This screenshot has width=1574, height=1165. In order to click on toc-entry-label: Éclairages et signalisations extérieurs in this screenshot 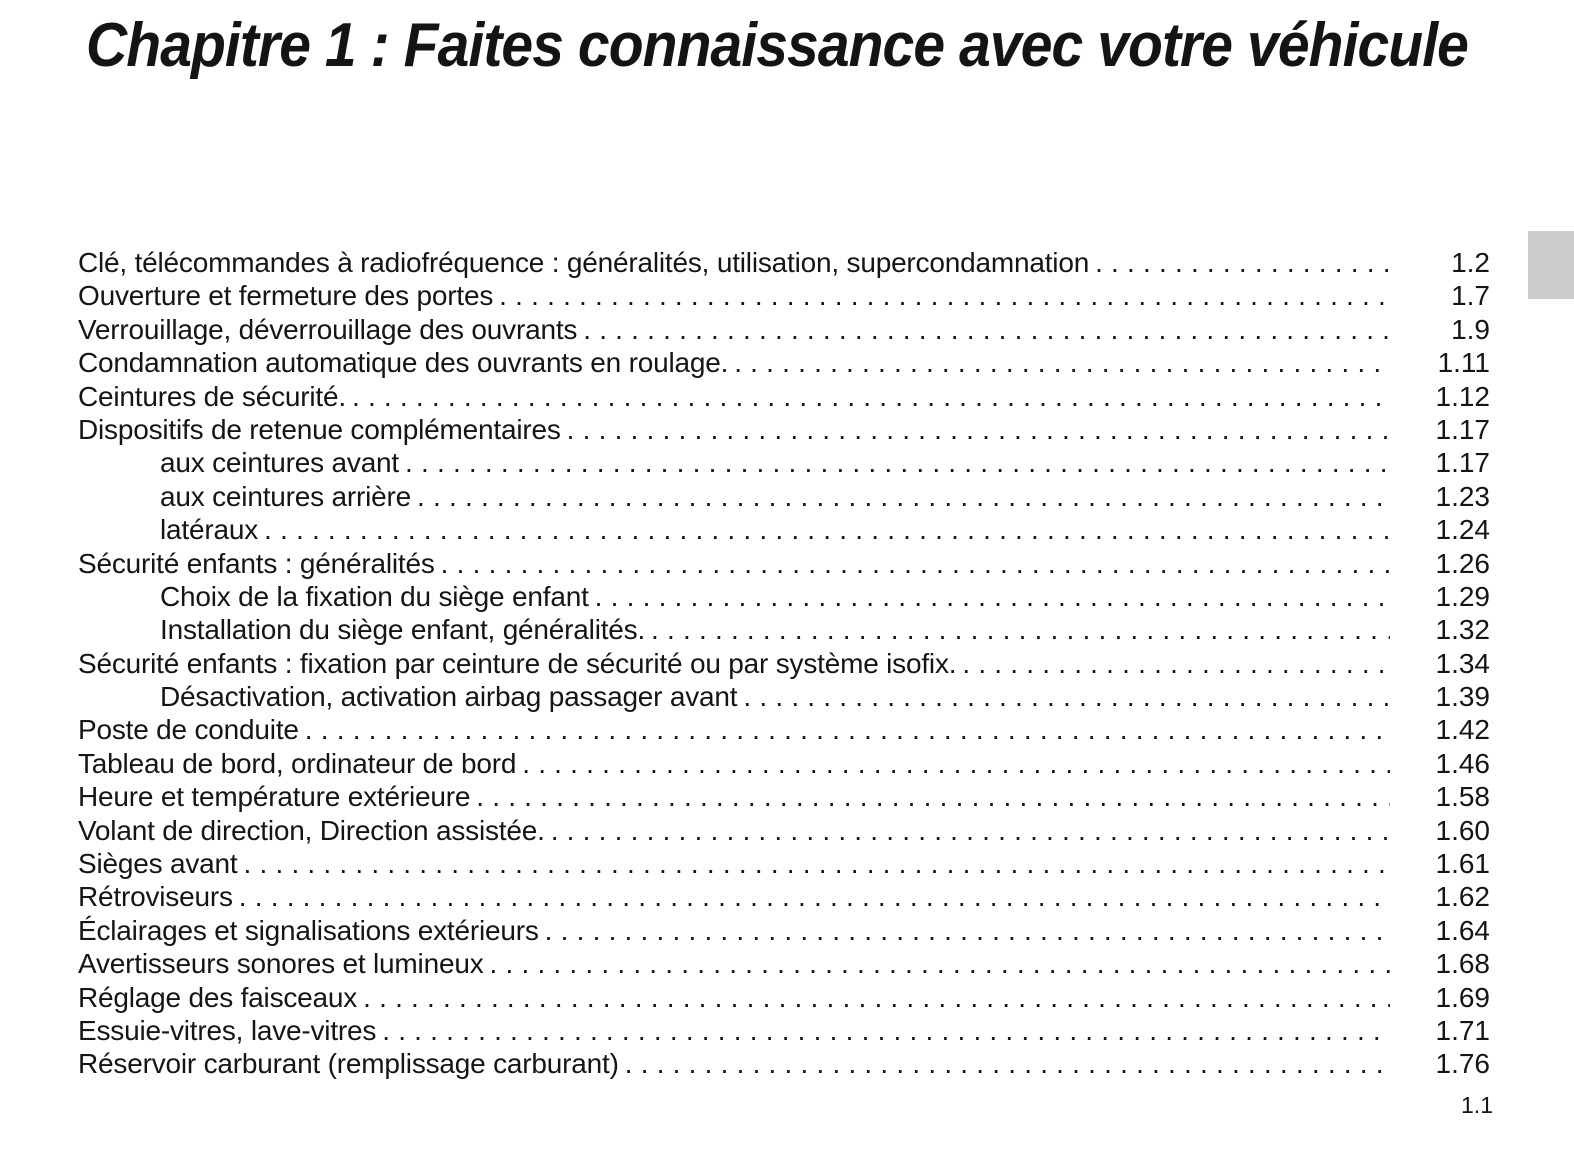, I will do `click(308, 930)`.